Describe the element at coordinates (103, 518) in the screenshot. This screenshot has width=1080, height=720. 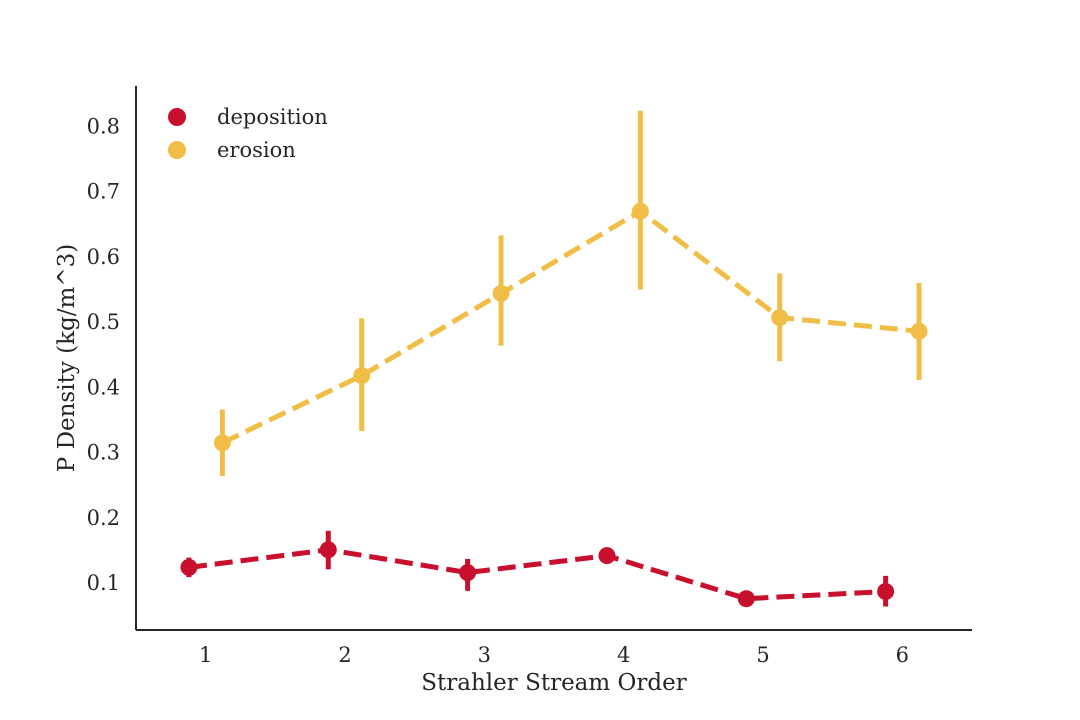
I see `y-tick-label: 0.2` at that location.